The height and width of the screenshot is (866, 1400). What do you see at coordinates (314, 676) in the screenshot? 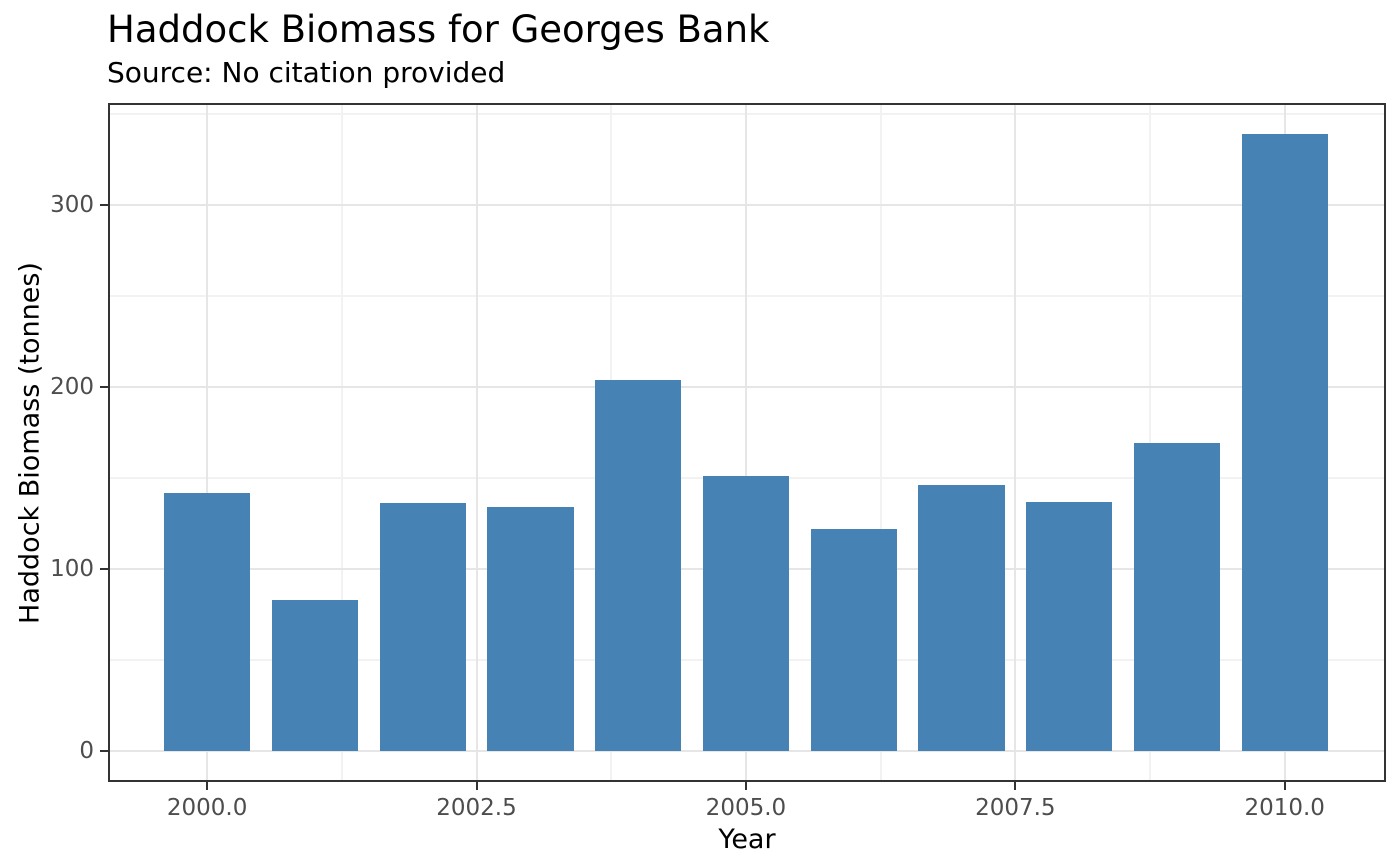
I see `bar-2001` at bounding box center [314, 676].